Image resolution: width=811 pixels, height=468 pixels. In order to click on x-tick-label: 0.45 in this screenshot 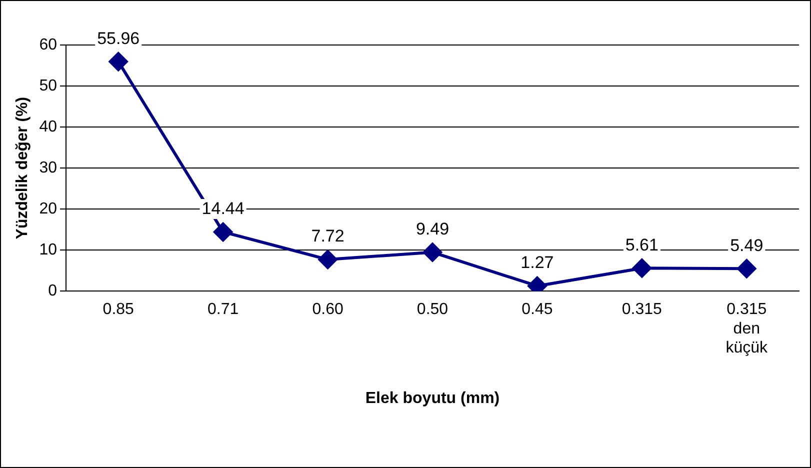, I will do `click(537, 309)`.